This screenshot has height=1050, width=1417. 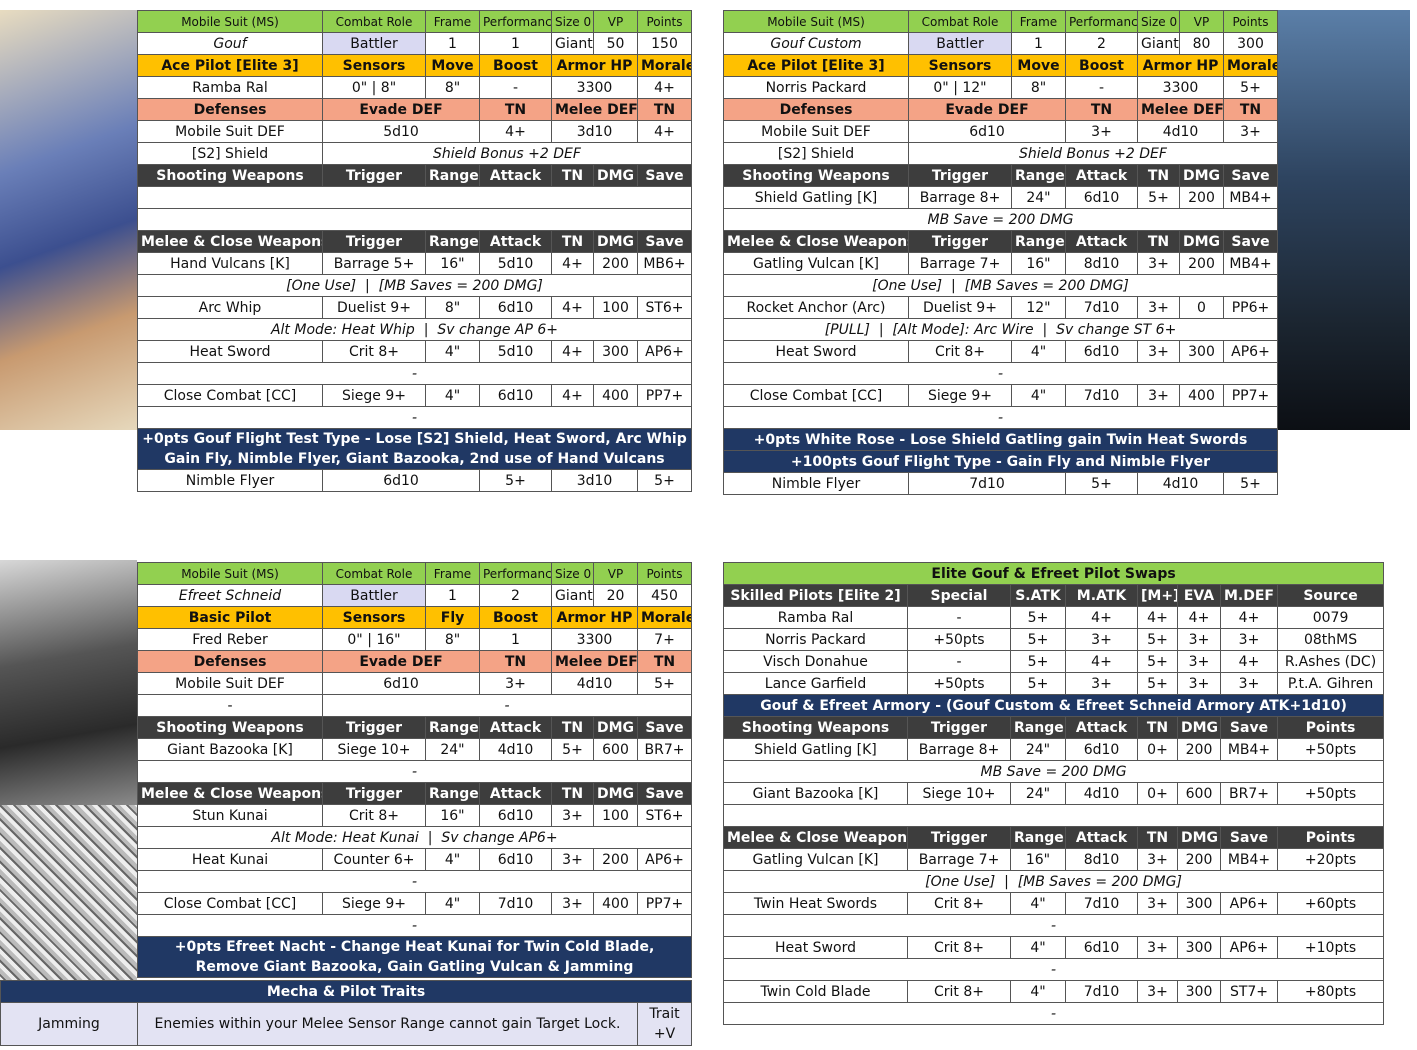 What do you see at coordinates (1101, 263) in the screenshot?
I see `weapon-cell: 8d10` at bounding box center [1101, 263].